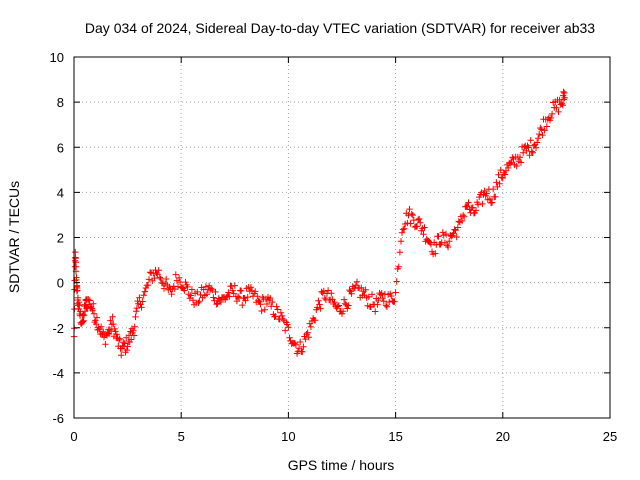 The image size is (640, 480). I want to click on y-tick-labels: -6 -4 -2 0 2 4 6 8 10, so click(57, 238).